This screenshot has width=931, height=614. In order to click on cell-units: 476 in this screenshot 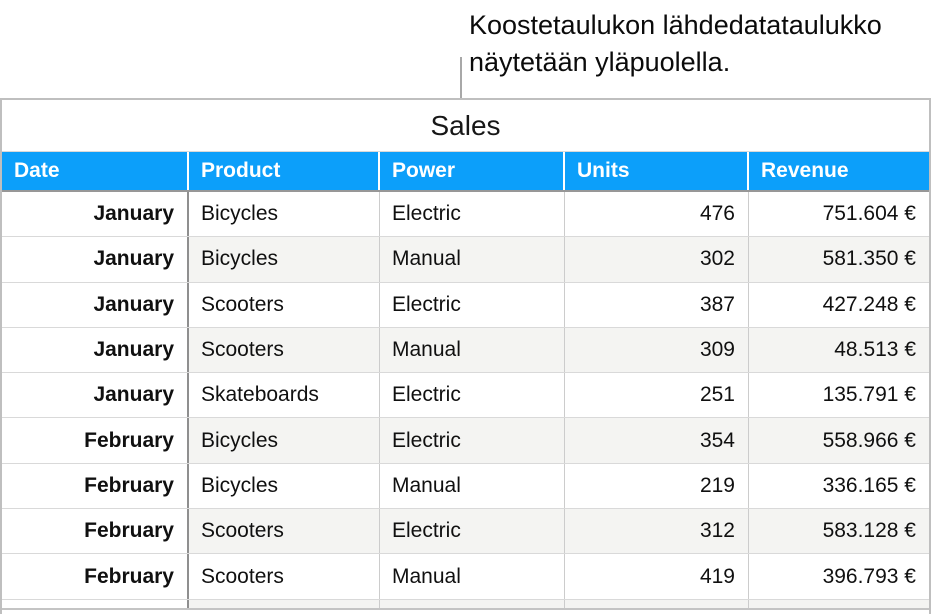, I will do `click(657, 214)`.